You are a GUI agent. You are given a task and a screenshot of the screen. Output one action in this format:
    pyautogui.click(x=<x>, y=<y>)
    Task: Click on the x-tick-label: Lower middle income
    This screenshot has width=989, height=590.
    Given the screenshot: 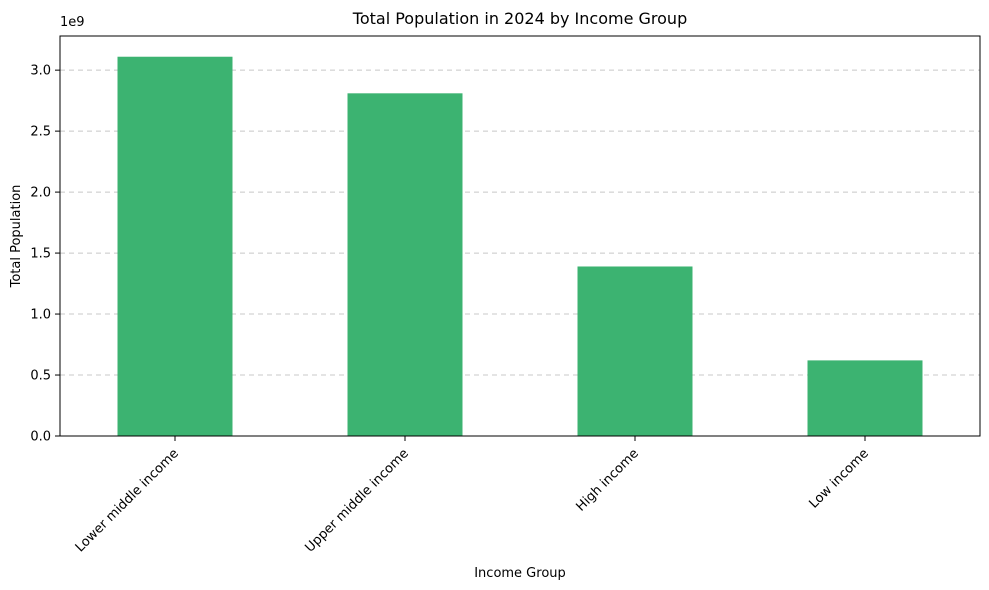 What is the action you would take?
    pyautogui.click(x=127, y=500)
    